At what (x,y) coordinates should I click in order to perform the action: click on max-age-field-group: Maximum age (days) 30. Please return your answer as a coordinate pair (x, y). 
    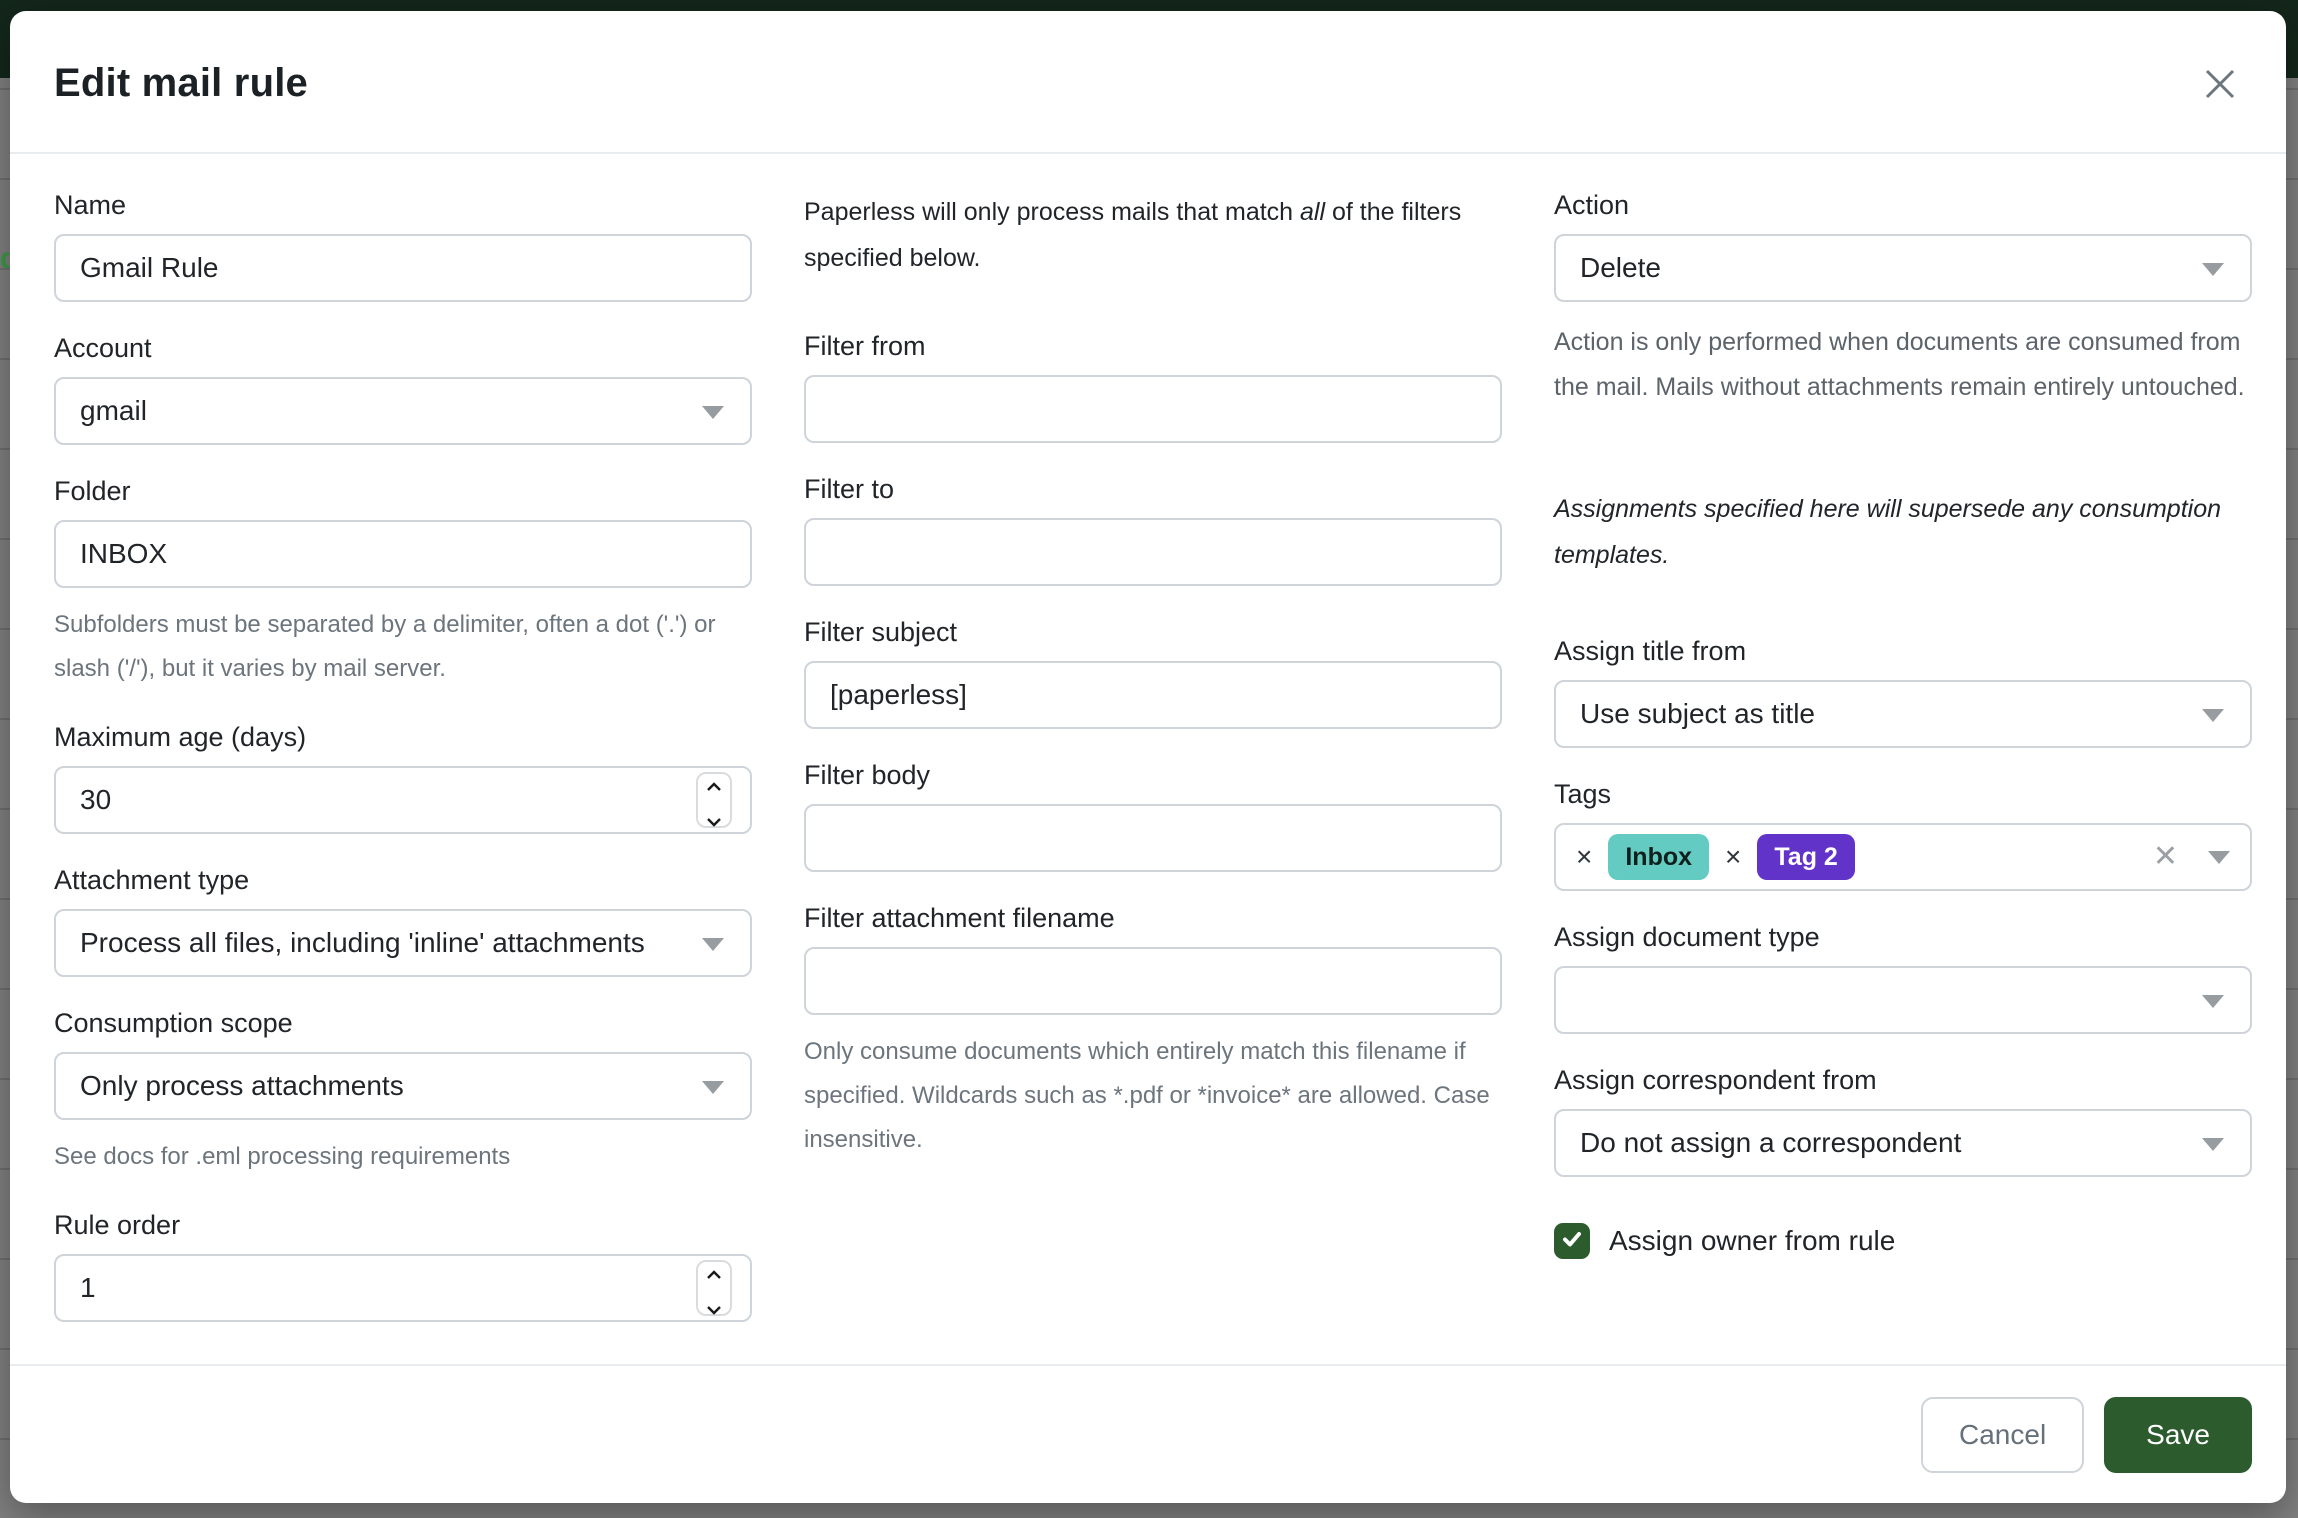
    Looking at the image, I should click on (403, 778).